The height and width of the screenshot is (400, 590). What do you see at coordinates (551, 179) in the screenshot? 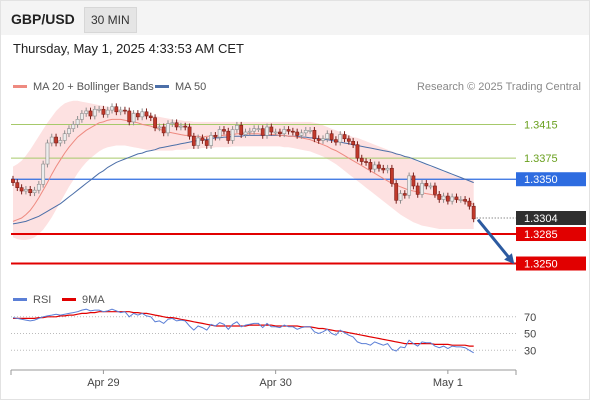
I see `pivot-tag-box` at bounding box center [551, 179].